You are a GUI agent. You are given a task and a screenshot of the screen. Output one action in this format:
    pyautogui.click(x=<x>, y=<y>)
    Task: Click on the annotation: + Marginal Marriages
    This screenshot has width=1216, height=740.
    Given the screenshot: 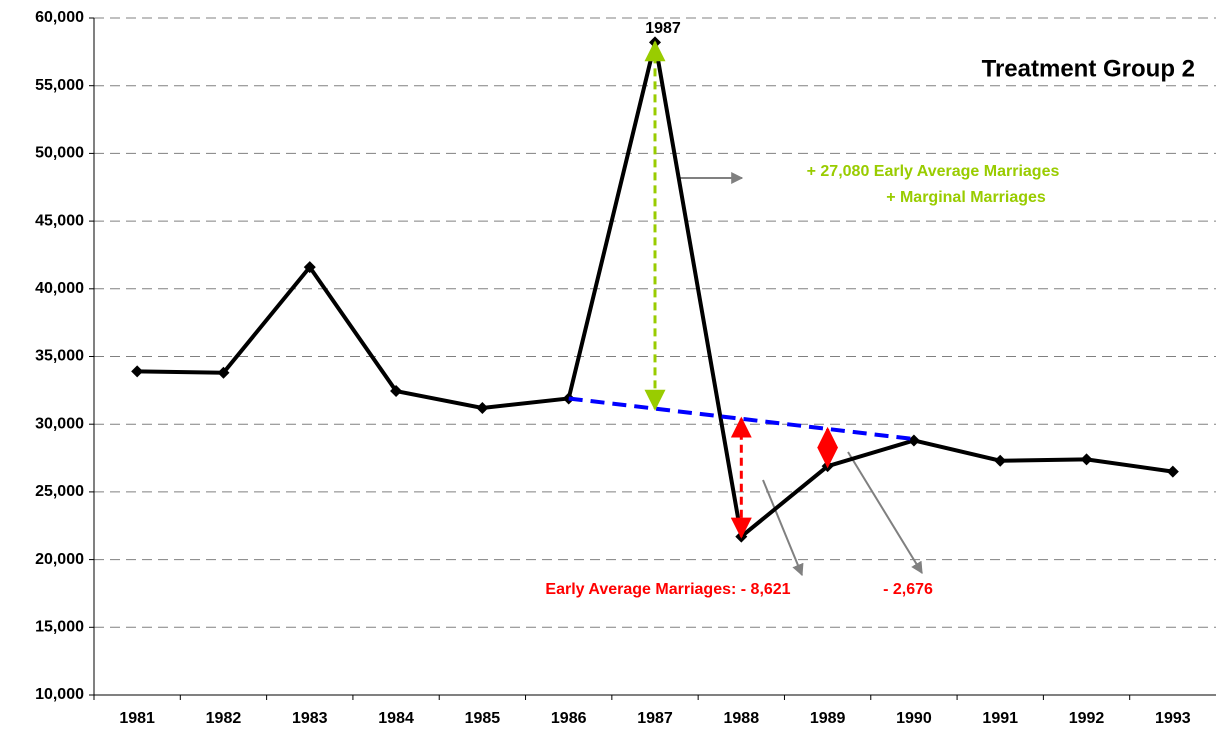 What is the action you would take?
    pyautogui.click(x=966, y=197)
    